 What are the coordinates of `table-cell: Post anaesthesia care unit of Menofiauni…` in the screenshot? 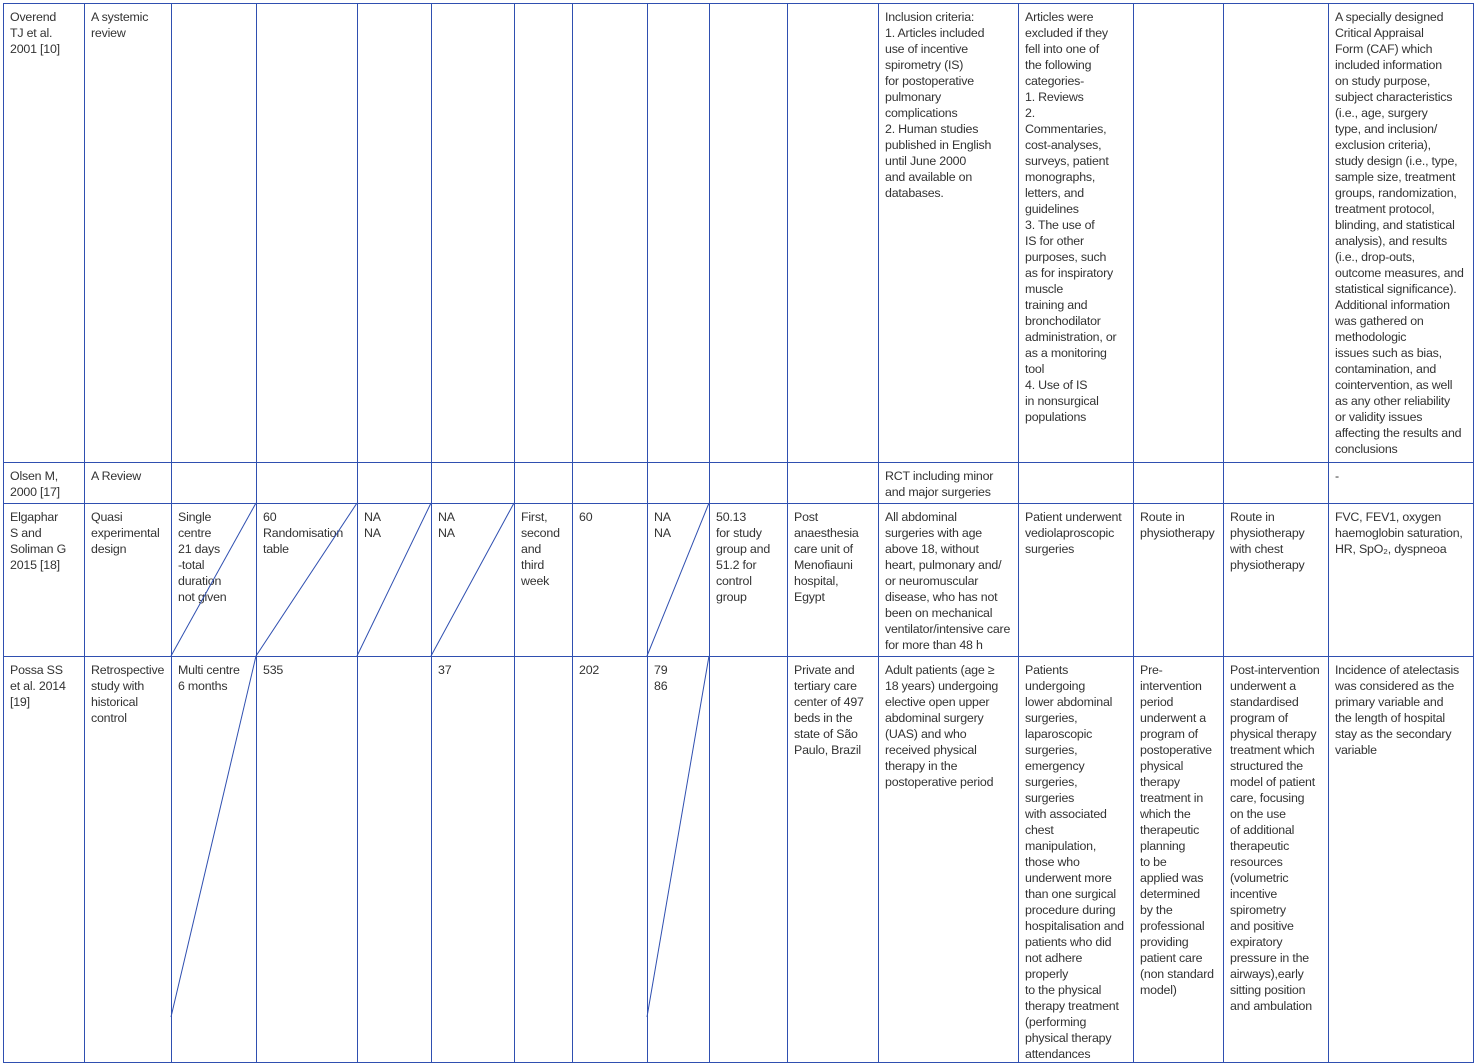 It's located at (833, 580).